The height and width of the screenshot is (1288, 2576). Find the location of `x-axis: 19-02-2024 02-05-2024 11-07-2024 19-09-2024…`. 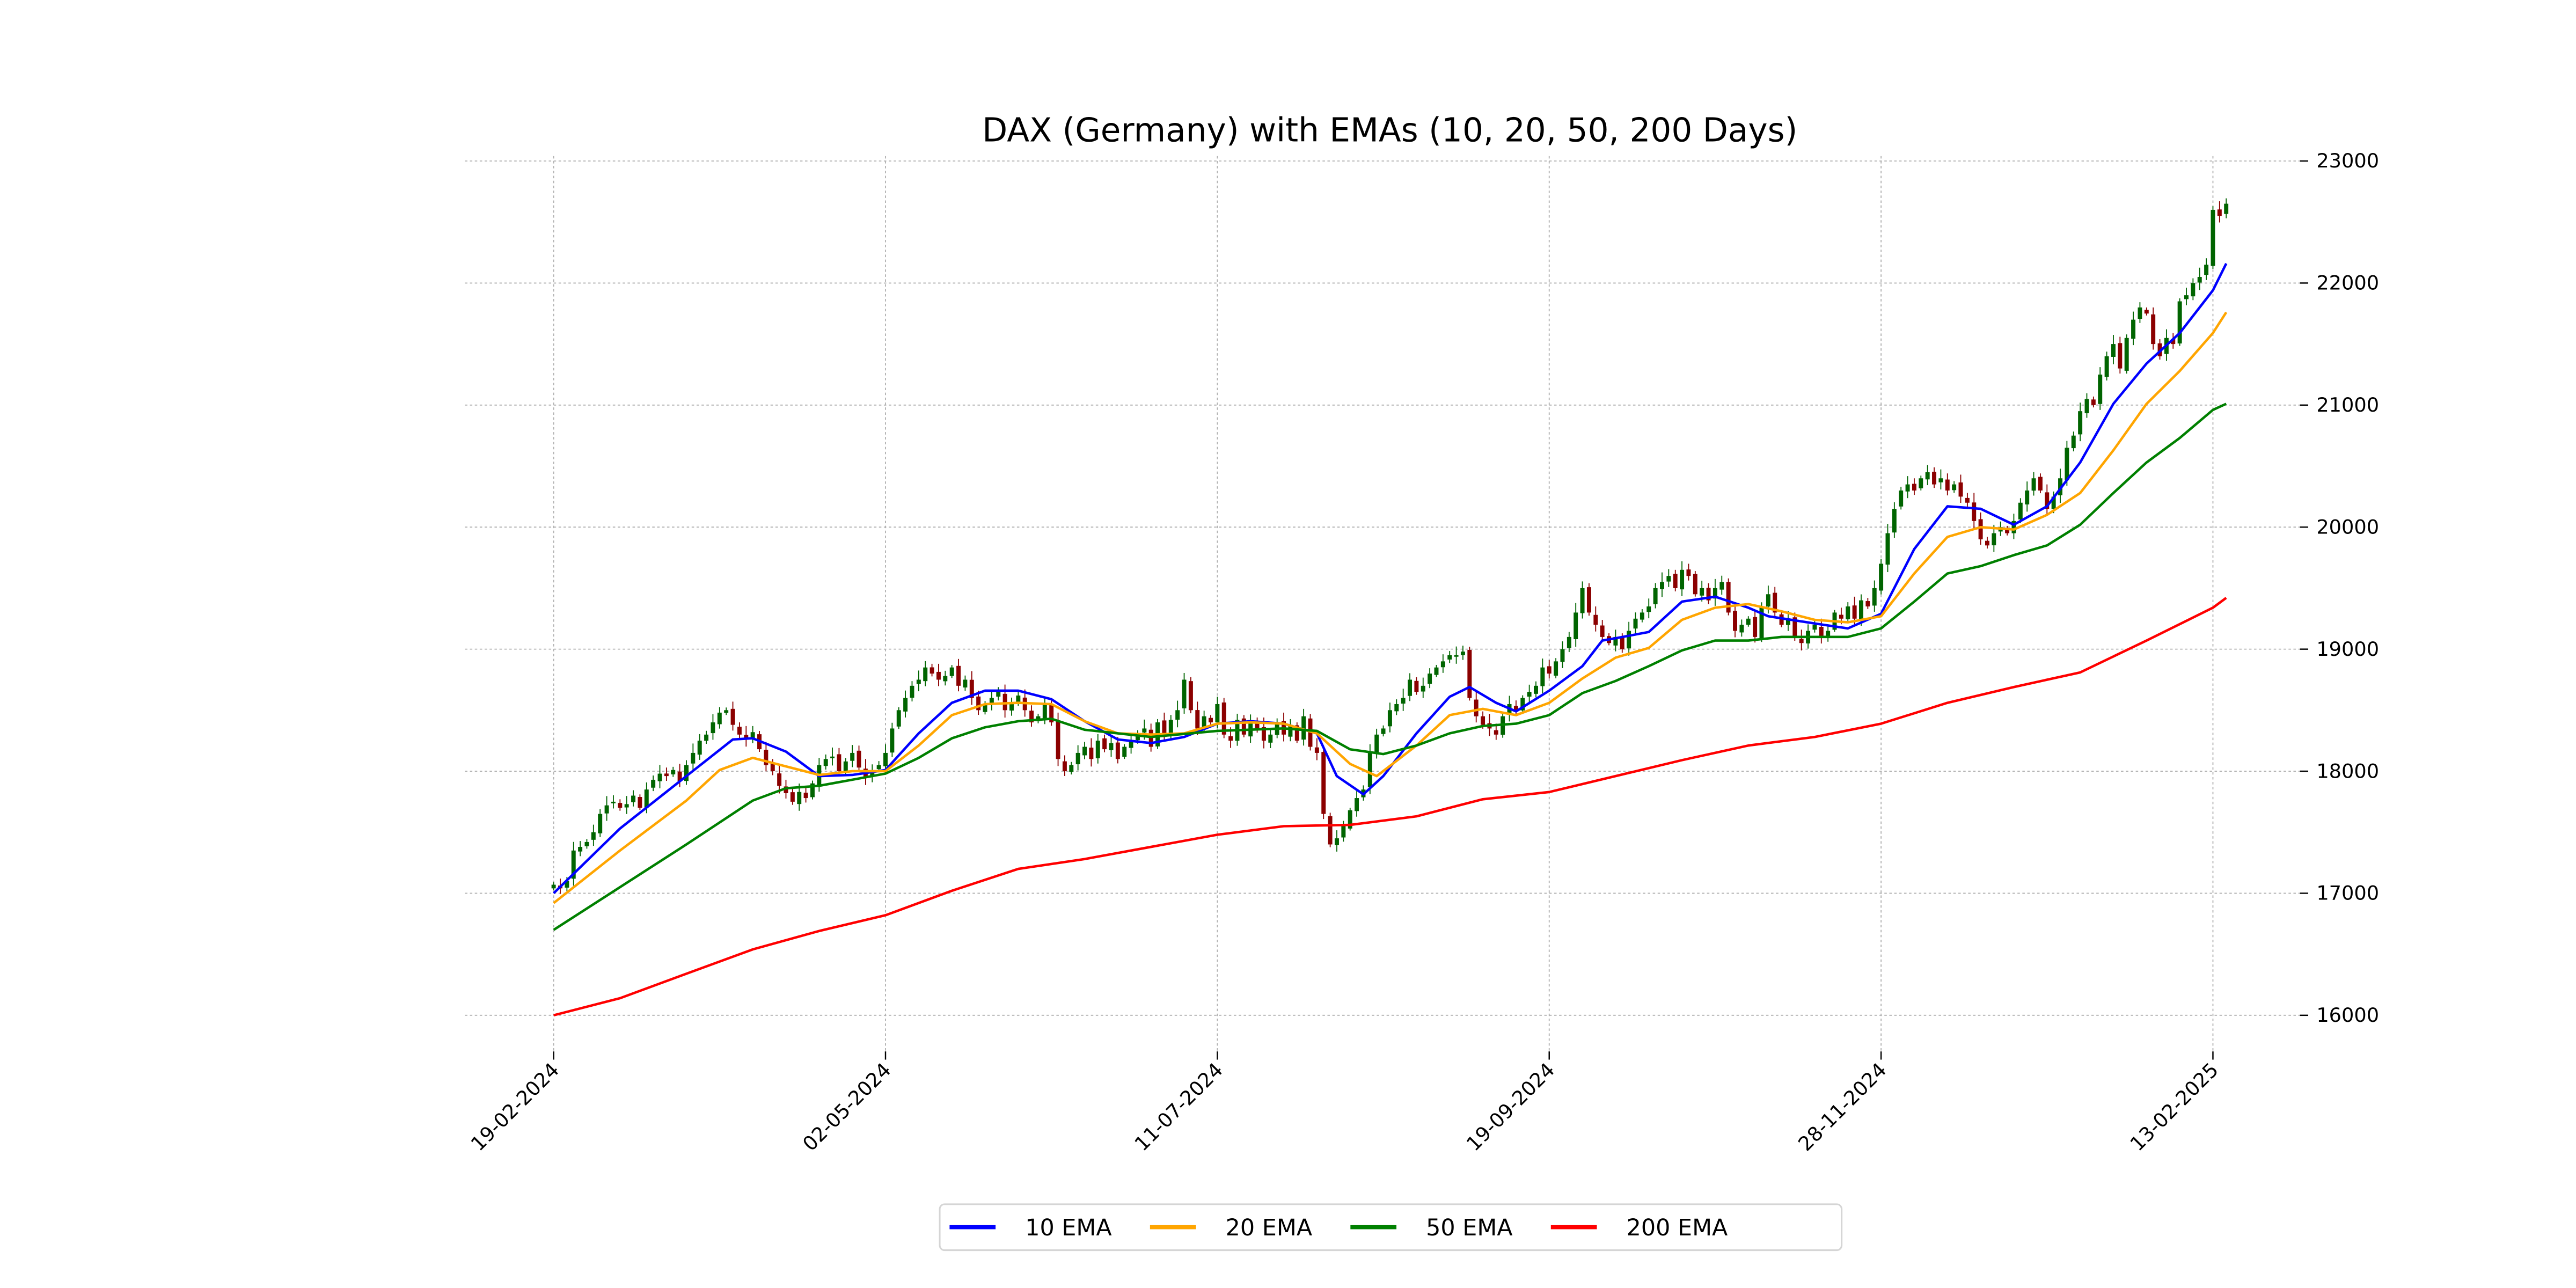

x-axis: 19-02-2024 02-05-2024 11-07-2024 19-09-2024… is located at coordinates (1344, 1103).